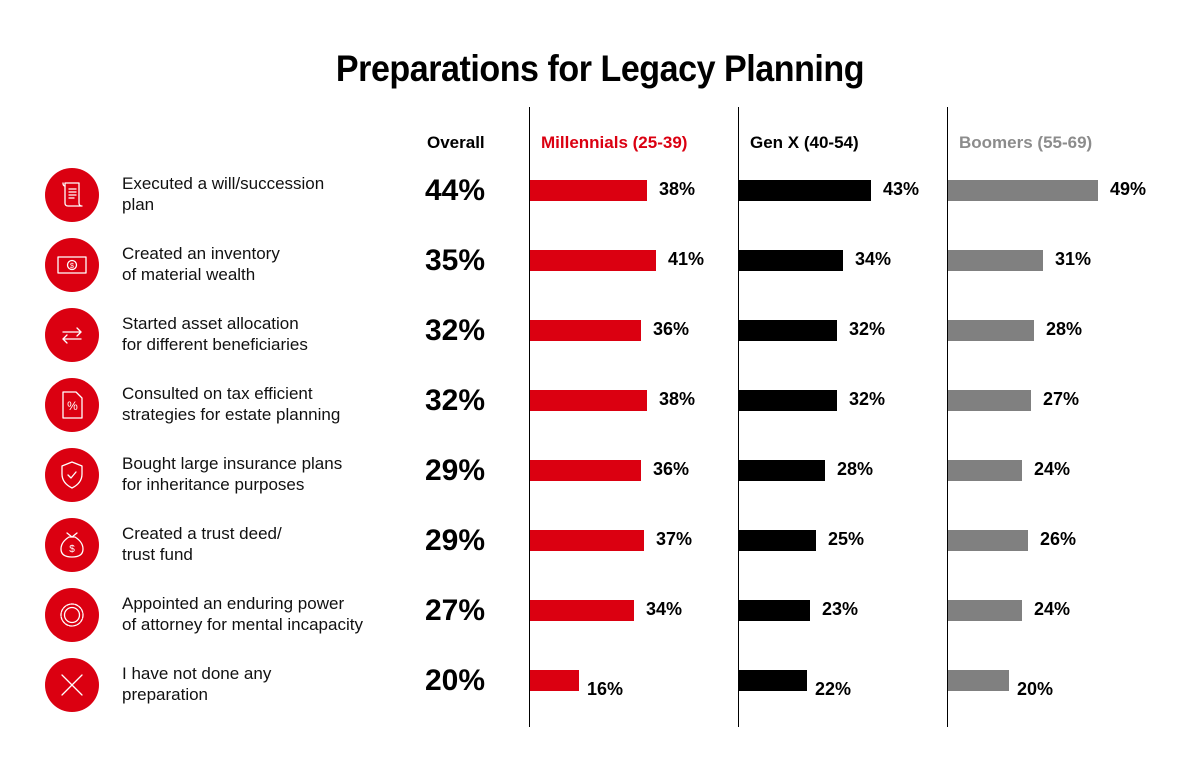 This screenshot has width=1200, height=758. I want to click on category-label-line: trust fund, so click(157, 554).